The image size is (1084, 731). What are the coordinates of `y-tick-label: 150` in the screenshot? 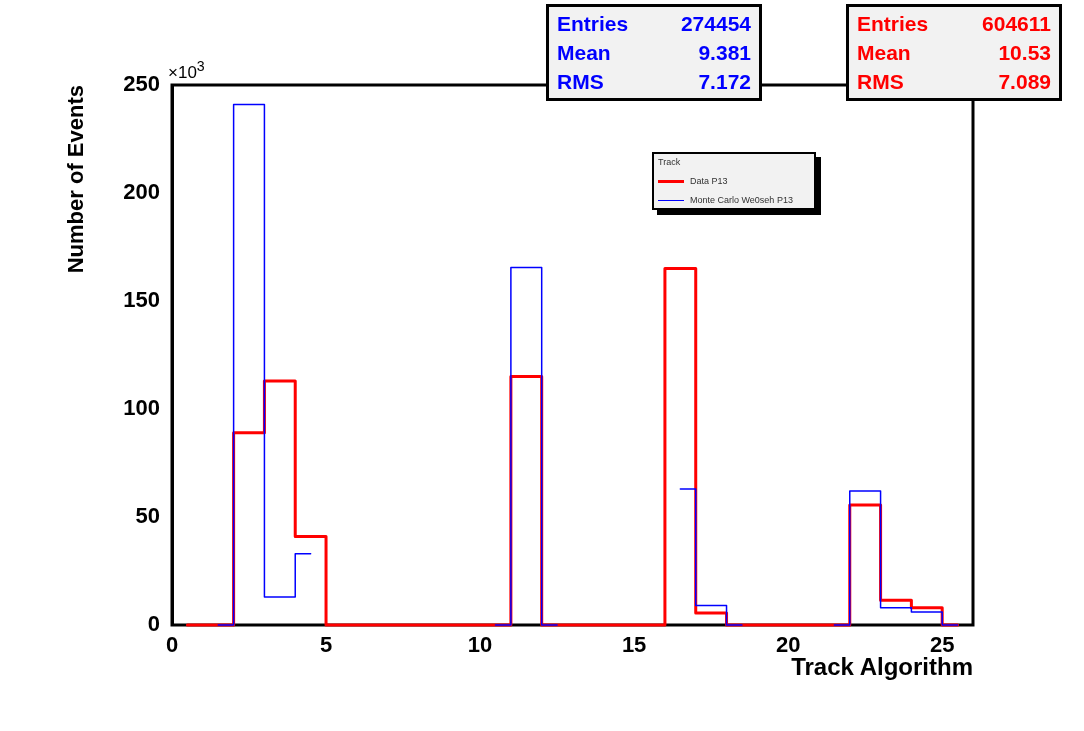 It's located at (141, 300).